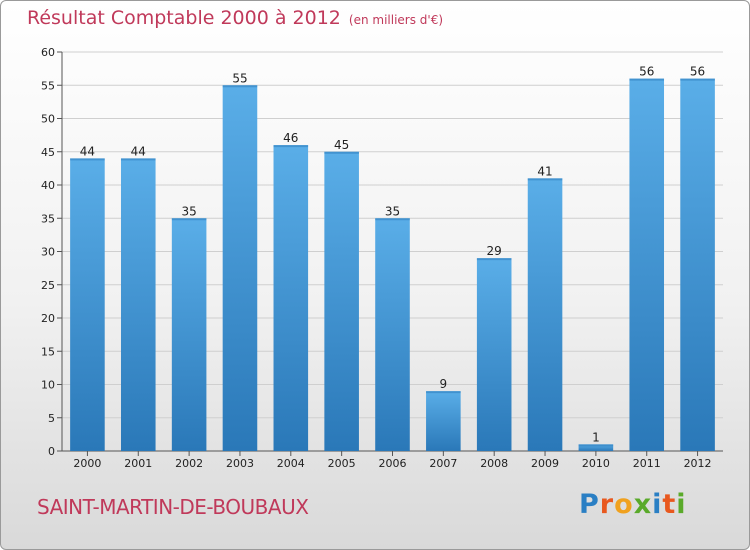 This screenshot has width=750, height=550. Describe the element at coordinates (48, 252) in the screenshot. I see `y-tick-label: 30` at that location.